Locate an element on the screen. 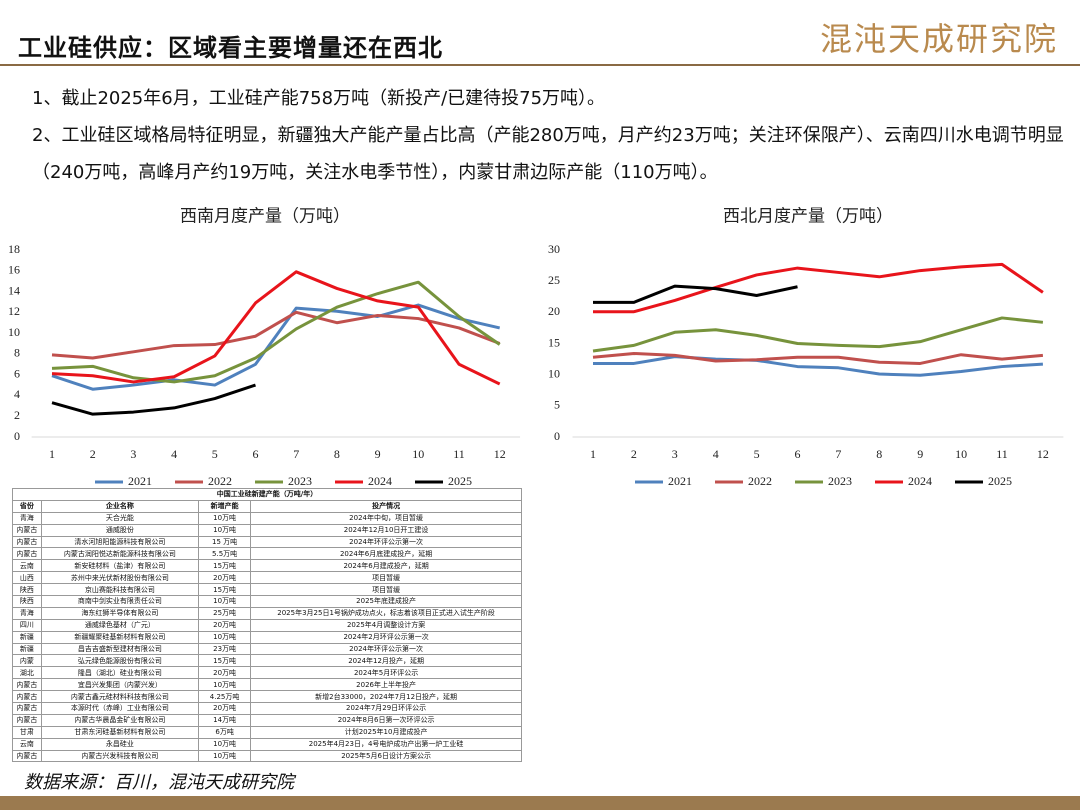  table-row: 湖北 隆昌（湖北）硅业有限公司 20万吨 2024年5月环评公示 is located at coordinates (267, 673).